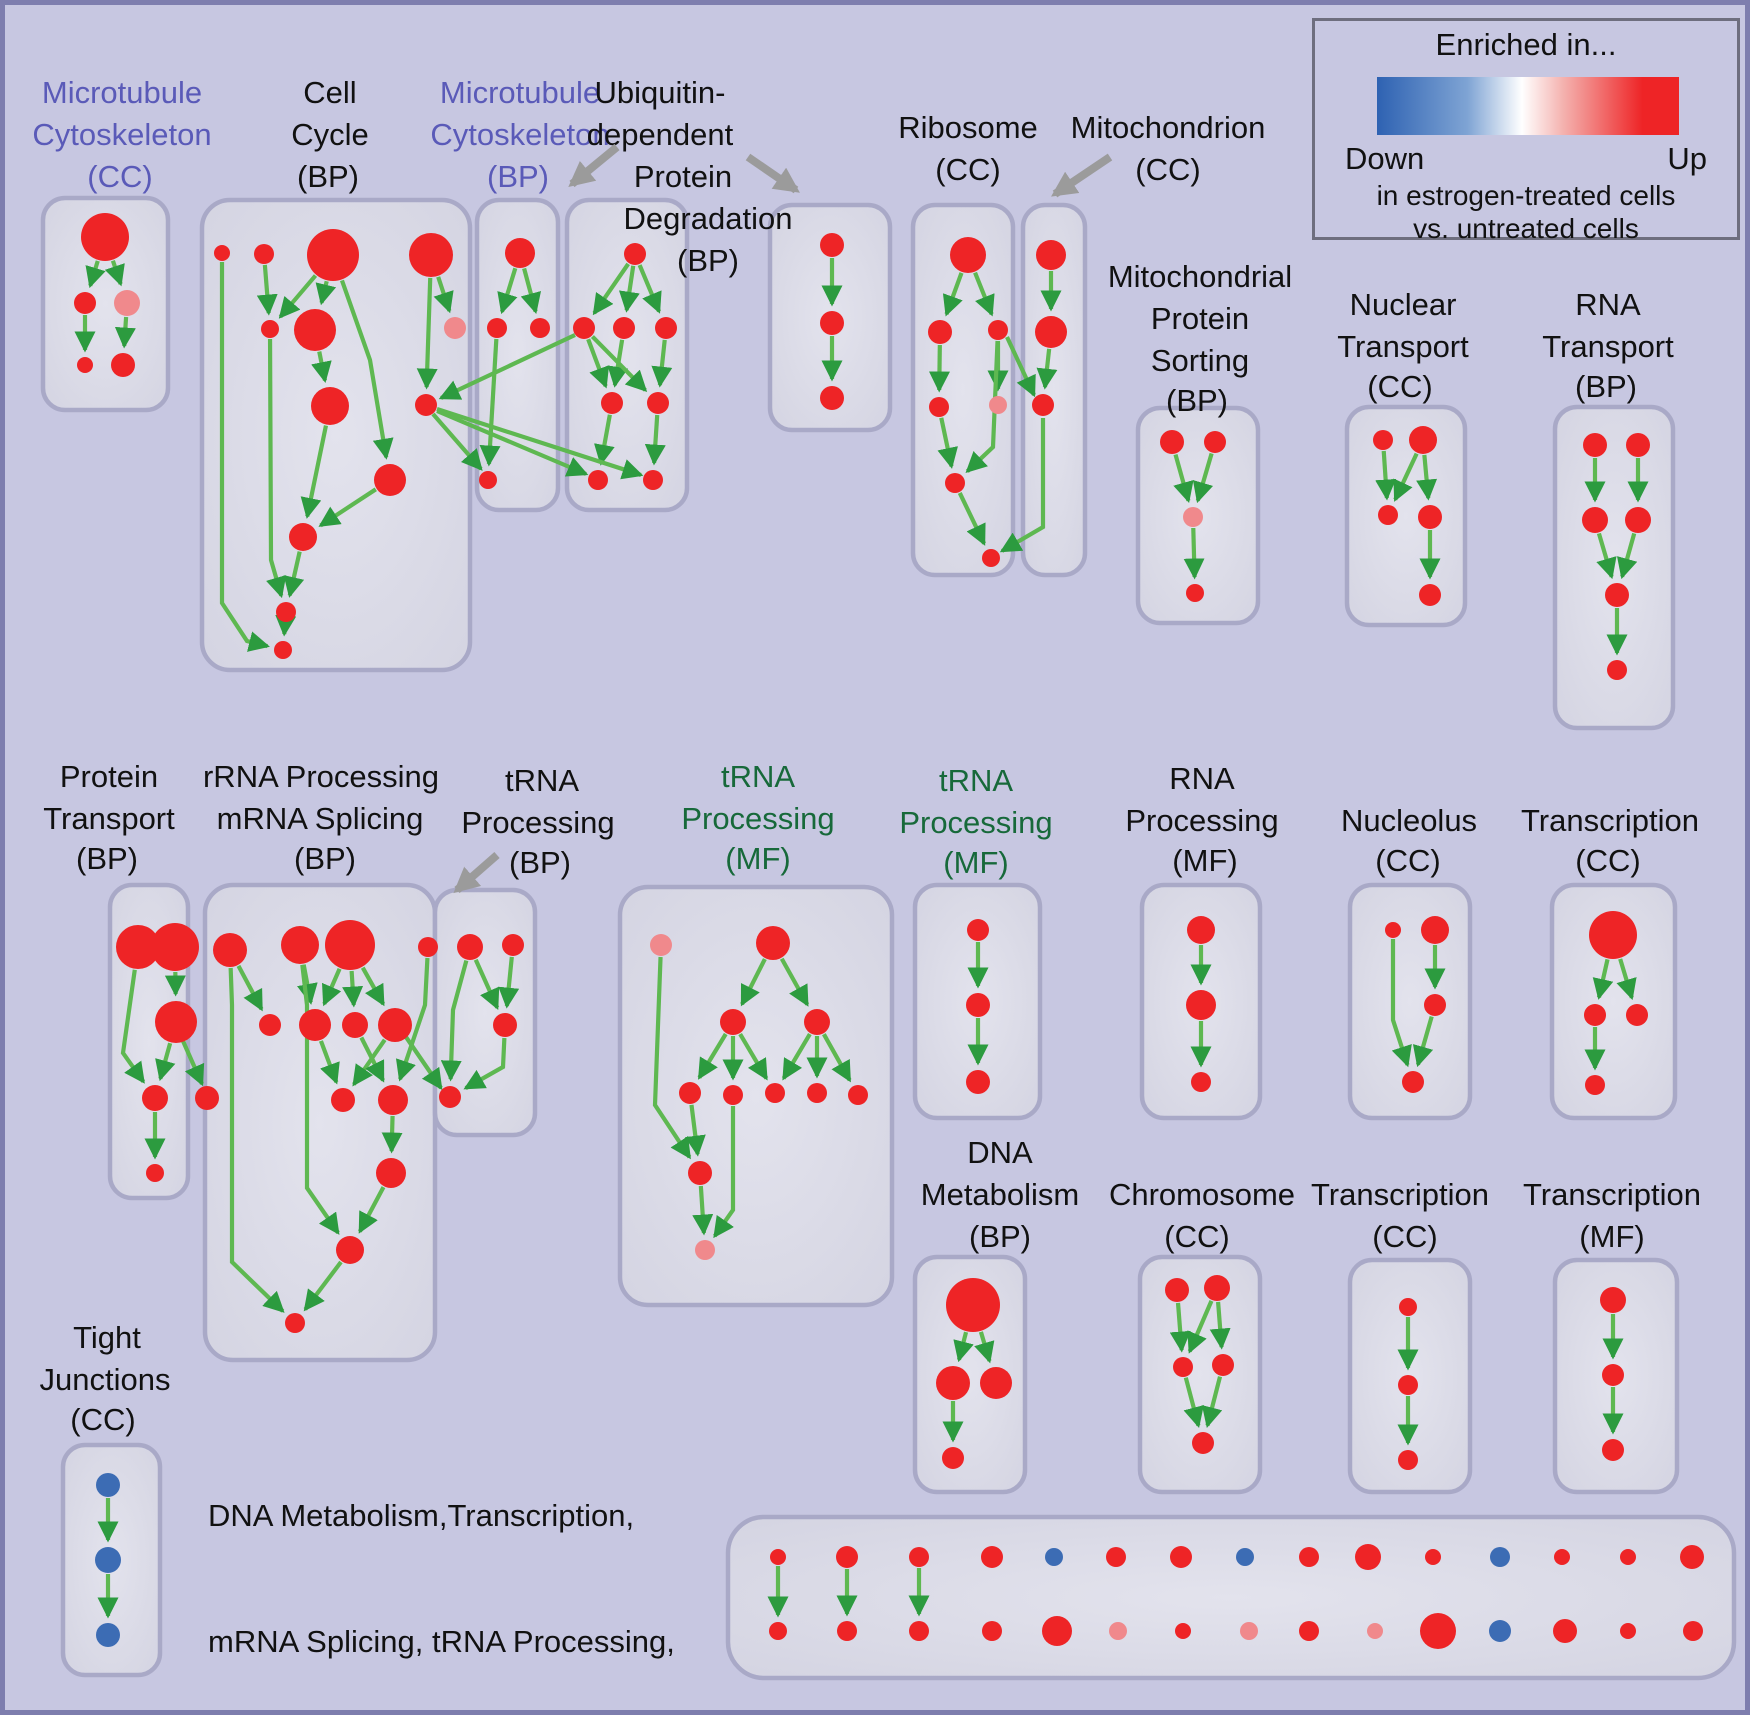 This screenshot has height=1715, width=1750. I want to click on legend-caption-line2: vs. untreated cells, so click(1526, 228).